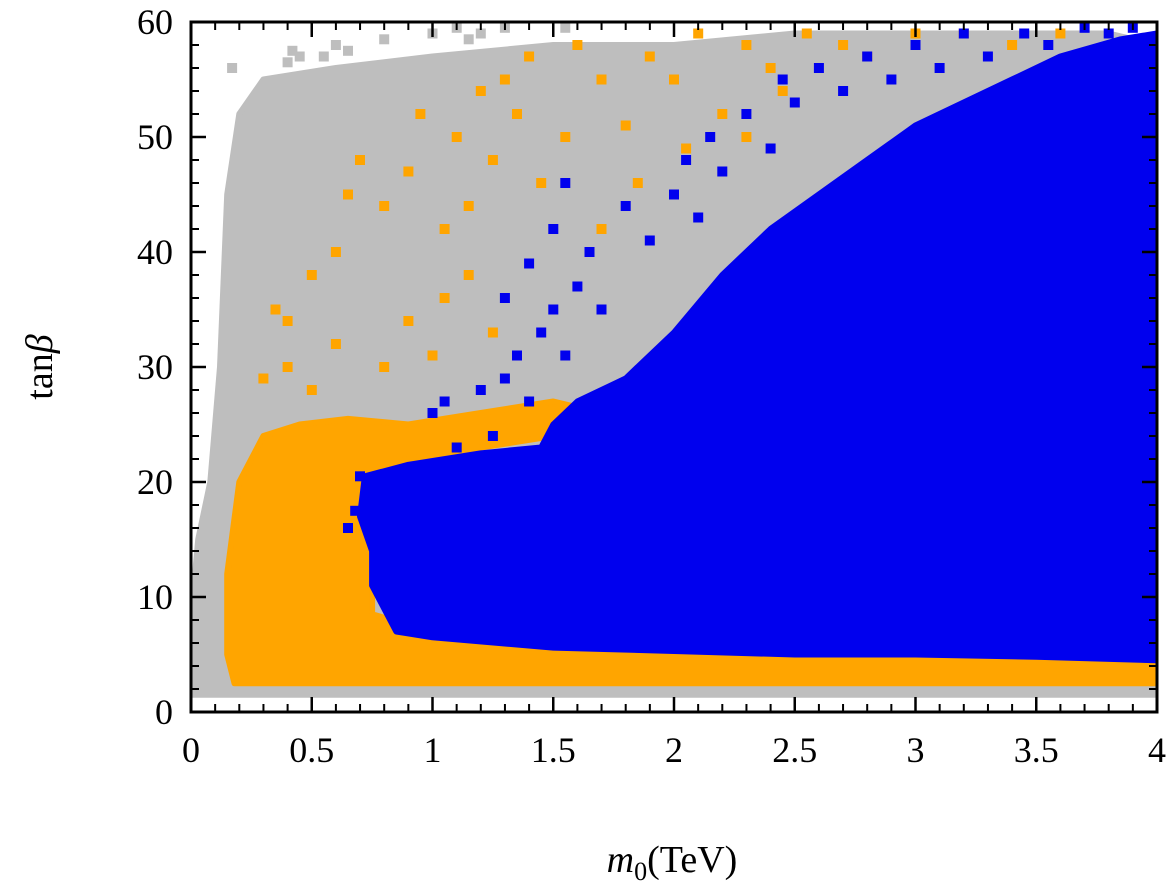 The image size is (1171, 894). Describe the element at coordinates (640, 871) in the screenshot. I see `x-axis-label-subscript: 0` at that location.